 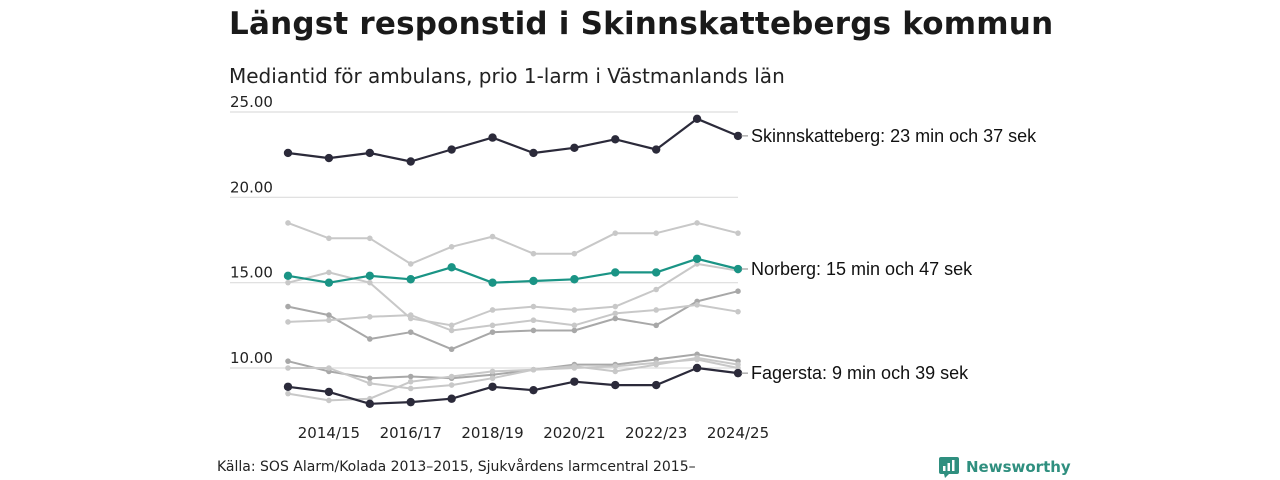 What do you see at coordinates (1018, 467) in the screenshot?
I see `brand-name: Newsworthy` at bounding box center [1018, 467].